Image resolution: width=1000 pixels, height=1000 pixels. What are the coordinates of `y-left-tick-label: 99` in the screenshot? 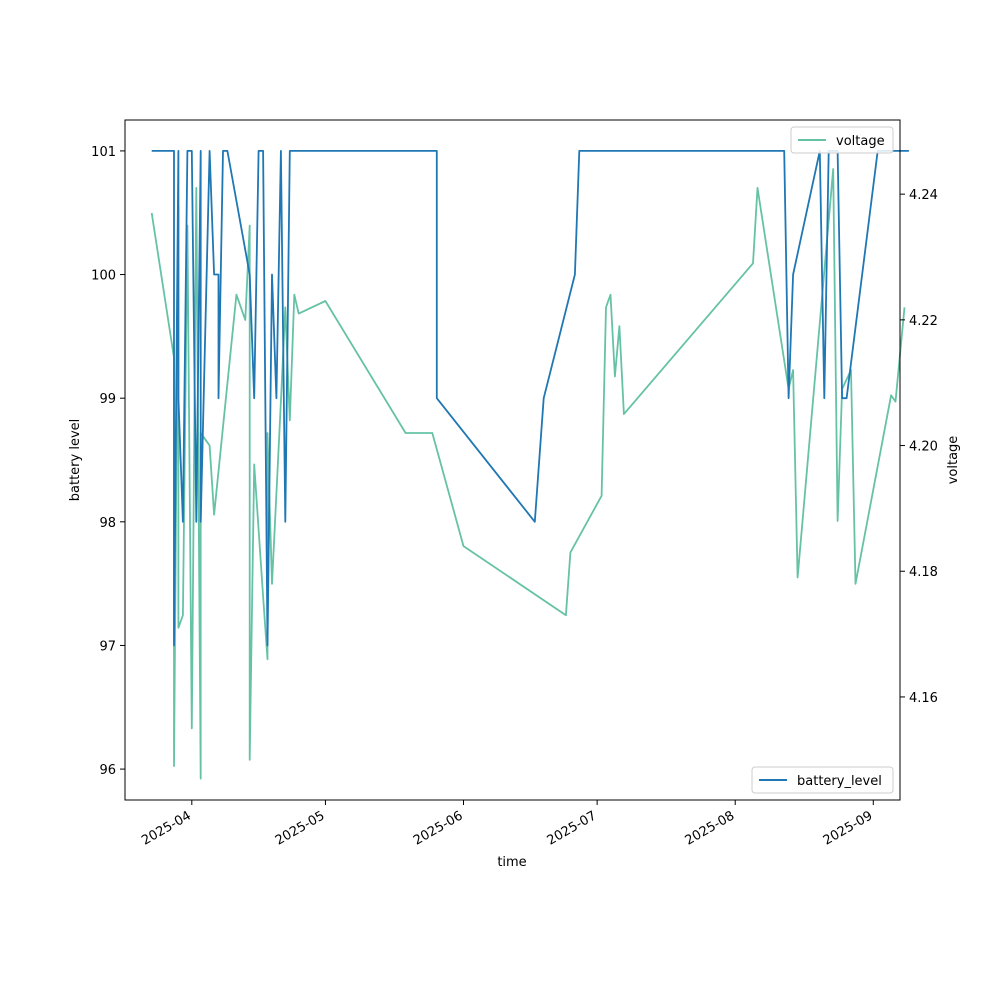 It's located at (107, 399).